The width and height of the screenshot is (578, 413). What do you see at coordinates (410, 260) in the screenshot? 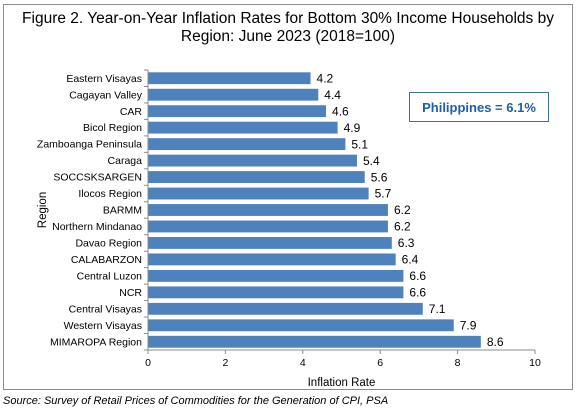
I see `value-label: 6.4` at bounding box center [410, 260].